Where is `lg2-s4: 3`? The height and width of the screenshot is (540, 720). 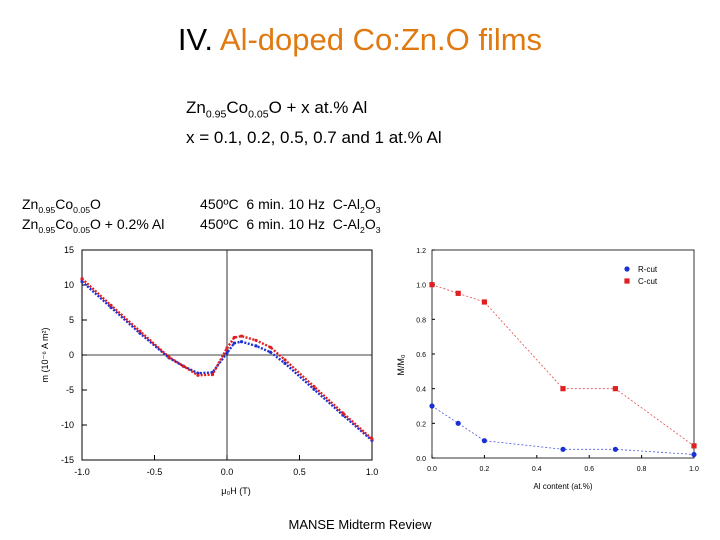 lg2-s4: 3 is located at coordinates (378, 229).